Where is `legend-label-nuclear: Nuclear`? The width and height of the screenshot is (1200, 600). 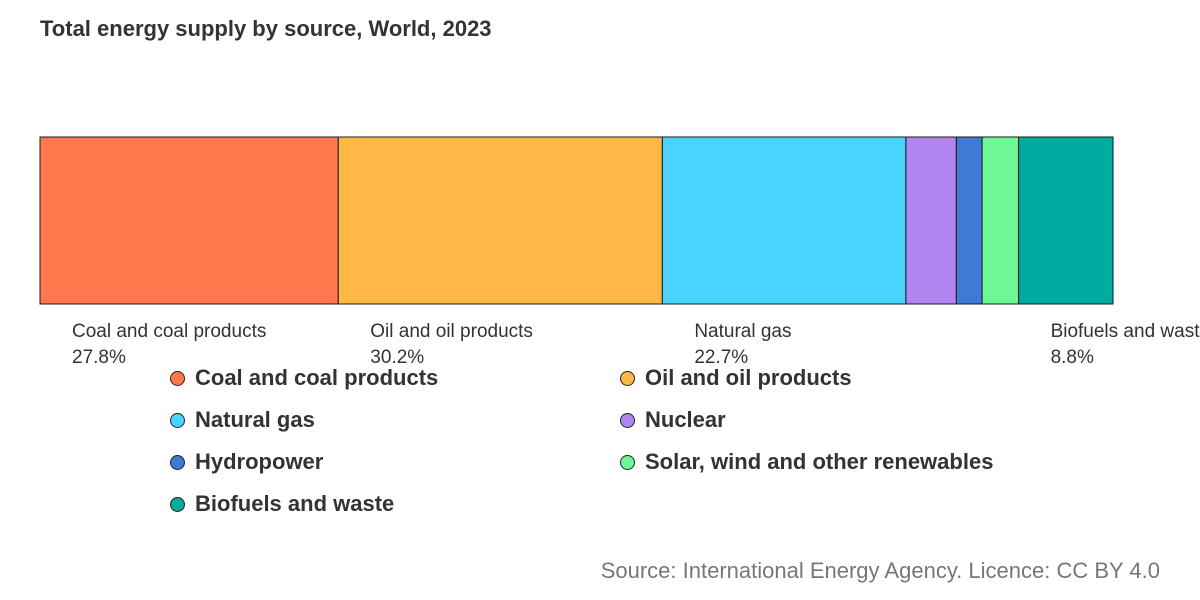
legend-label-nuclear: Nuclear is located at coordinates (685, 419).